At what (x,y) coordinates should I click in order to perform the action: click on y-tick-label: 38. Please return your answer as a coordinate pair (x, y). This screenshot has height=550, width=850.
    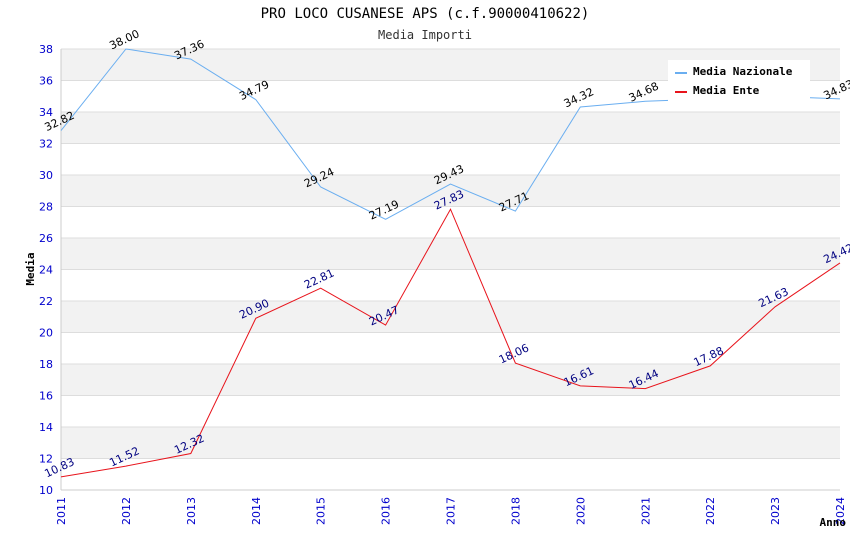
    Looking at the image, I should click on (46, 49).